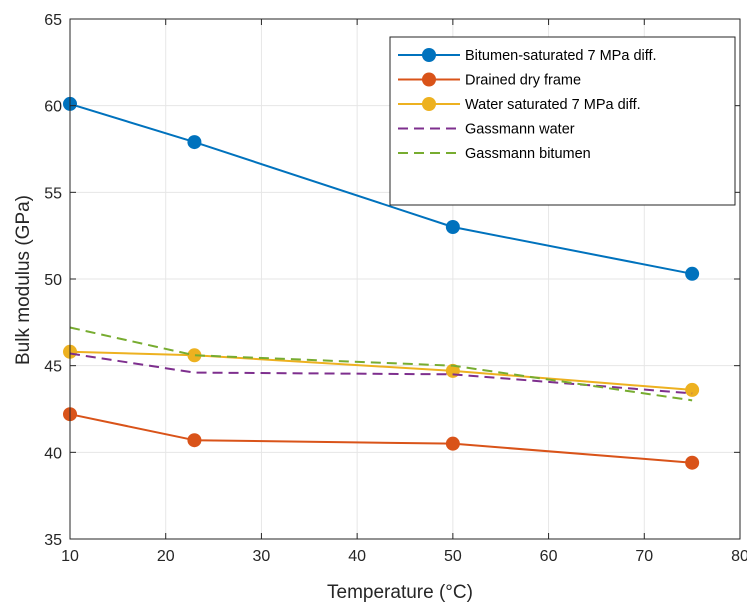  I want to click on y-tick-label: 50, so click(53, 280).